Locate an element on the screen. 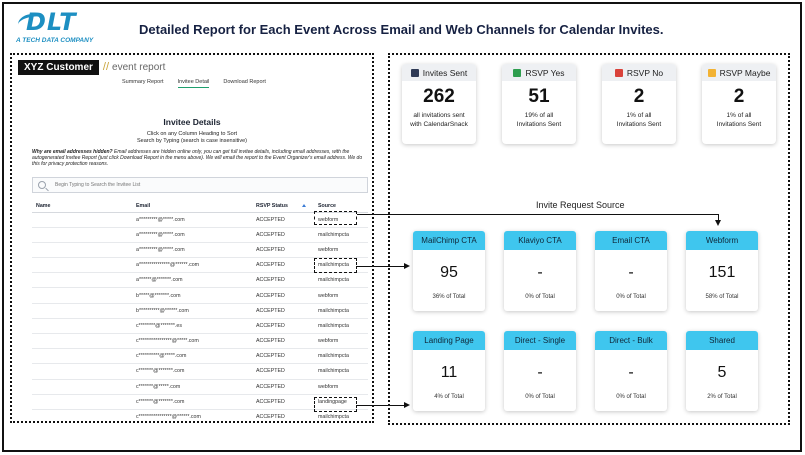 The width and height of the screenshot is (805, 455). column-header-name: Name is located at coordinates (82, 206).